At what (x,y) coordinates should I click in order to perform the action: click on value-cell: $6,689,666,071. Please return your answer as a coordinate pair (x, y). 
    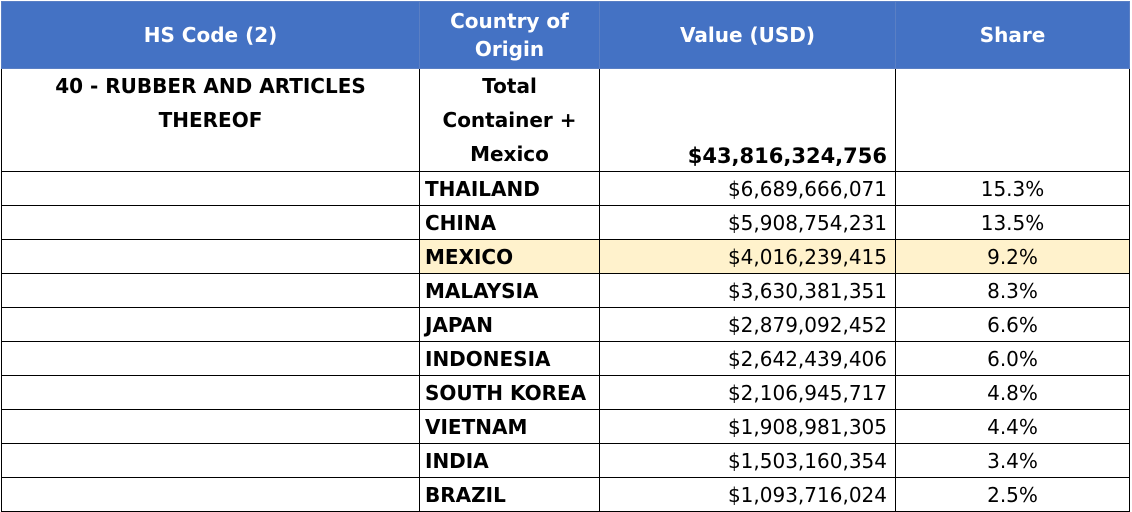
    Looking at the image, I should click on (747, 188).